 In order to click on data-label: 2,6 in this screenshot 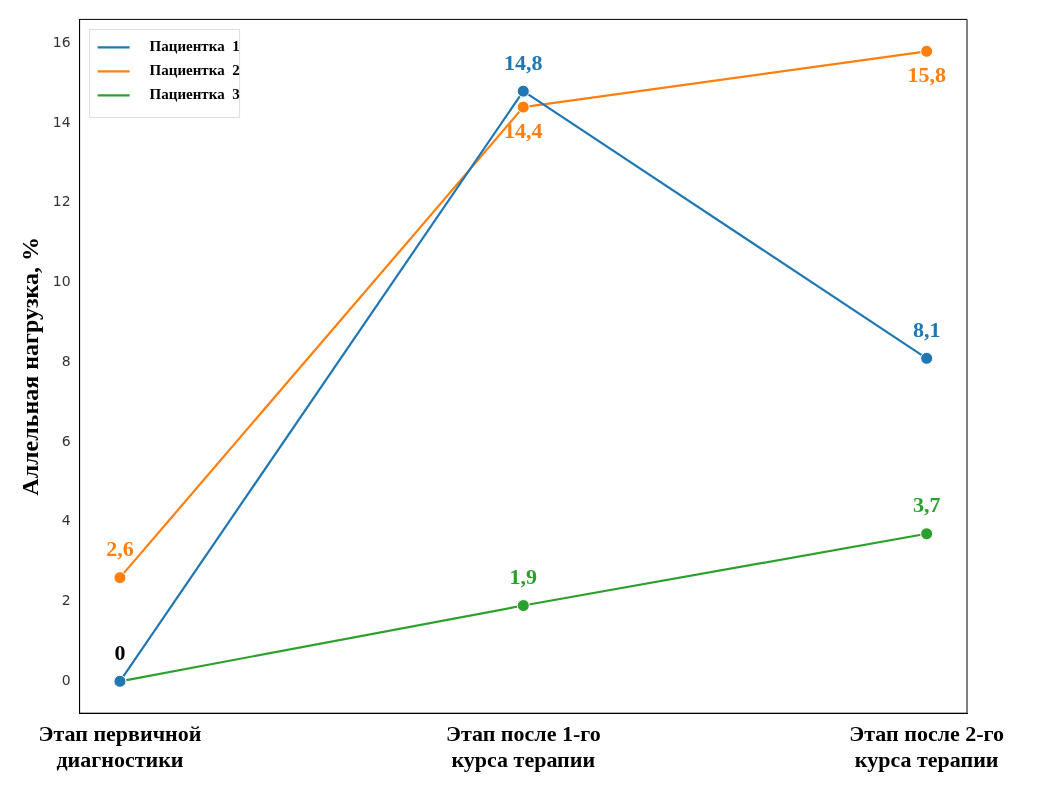, I will do `click(120, 549)`.